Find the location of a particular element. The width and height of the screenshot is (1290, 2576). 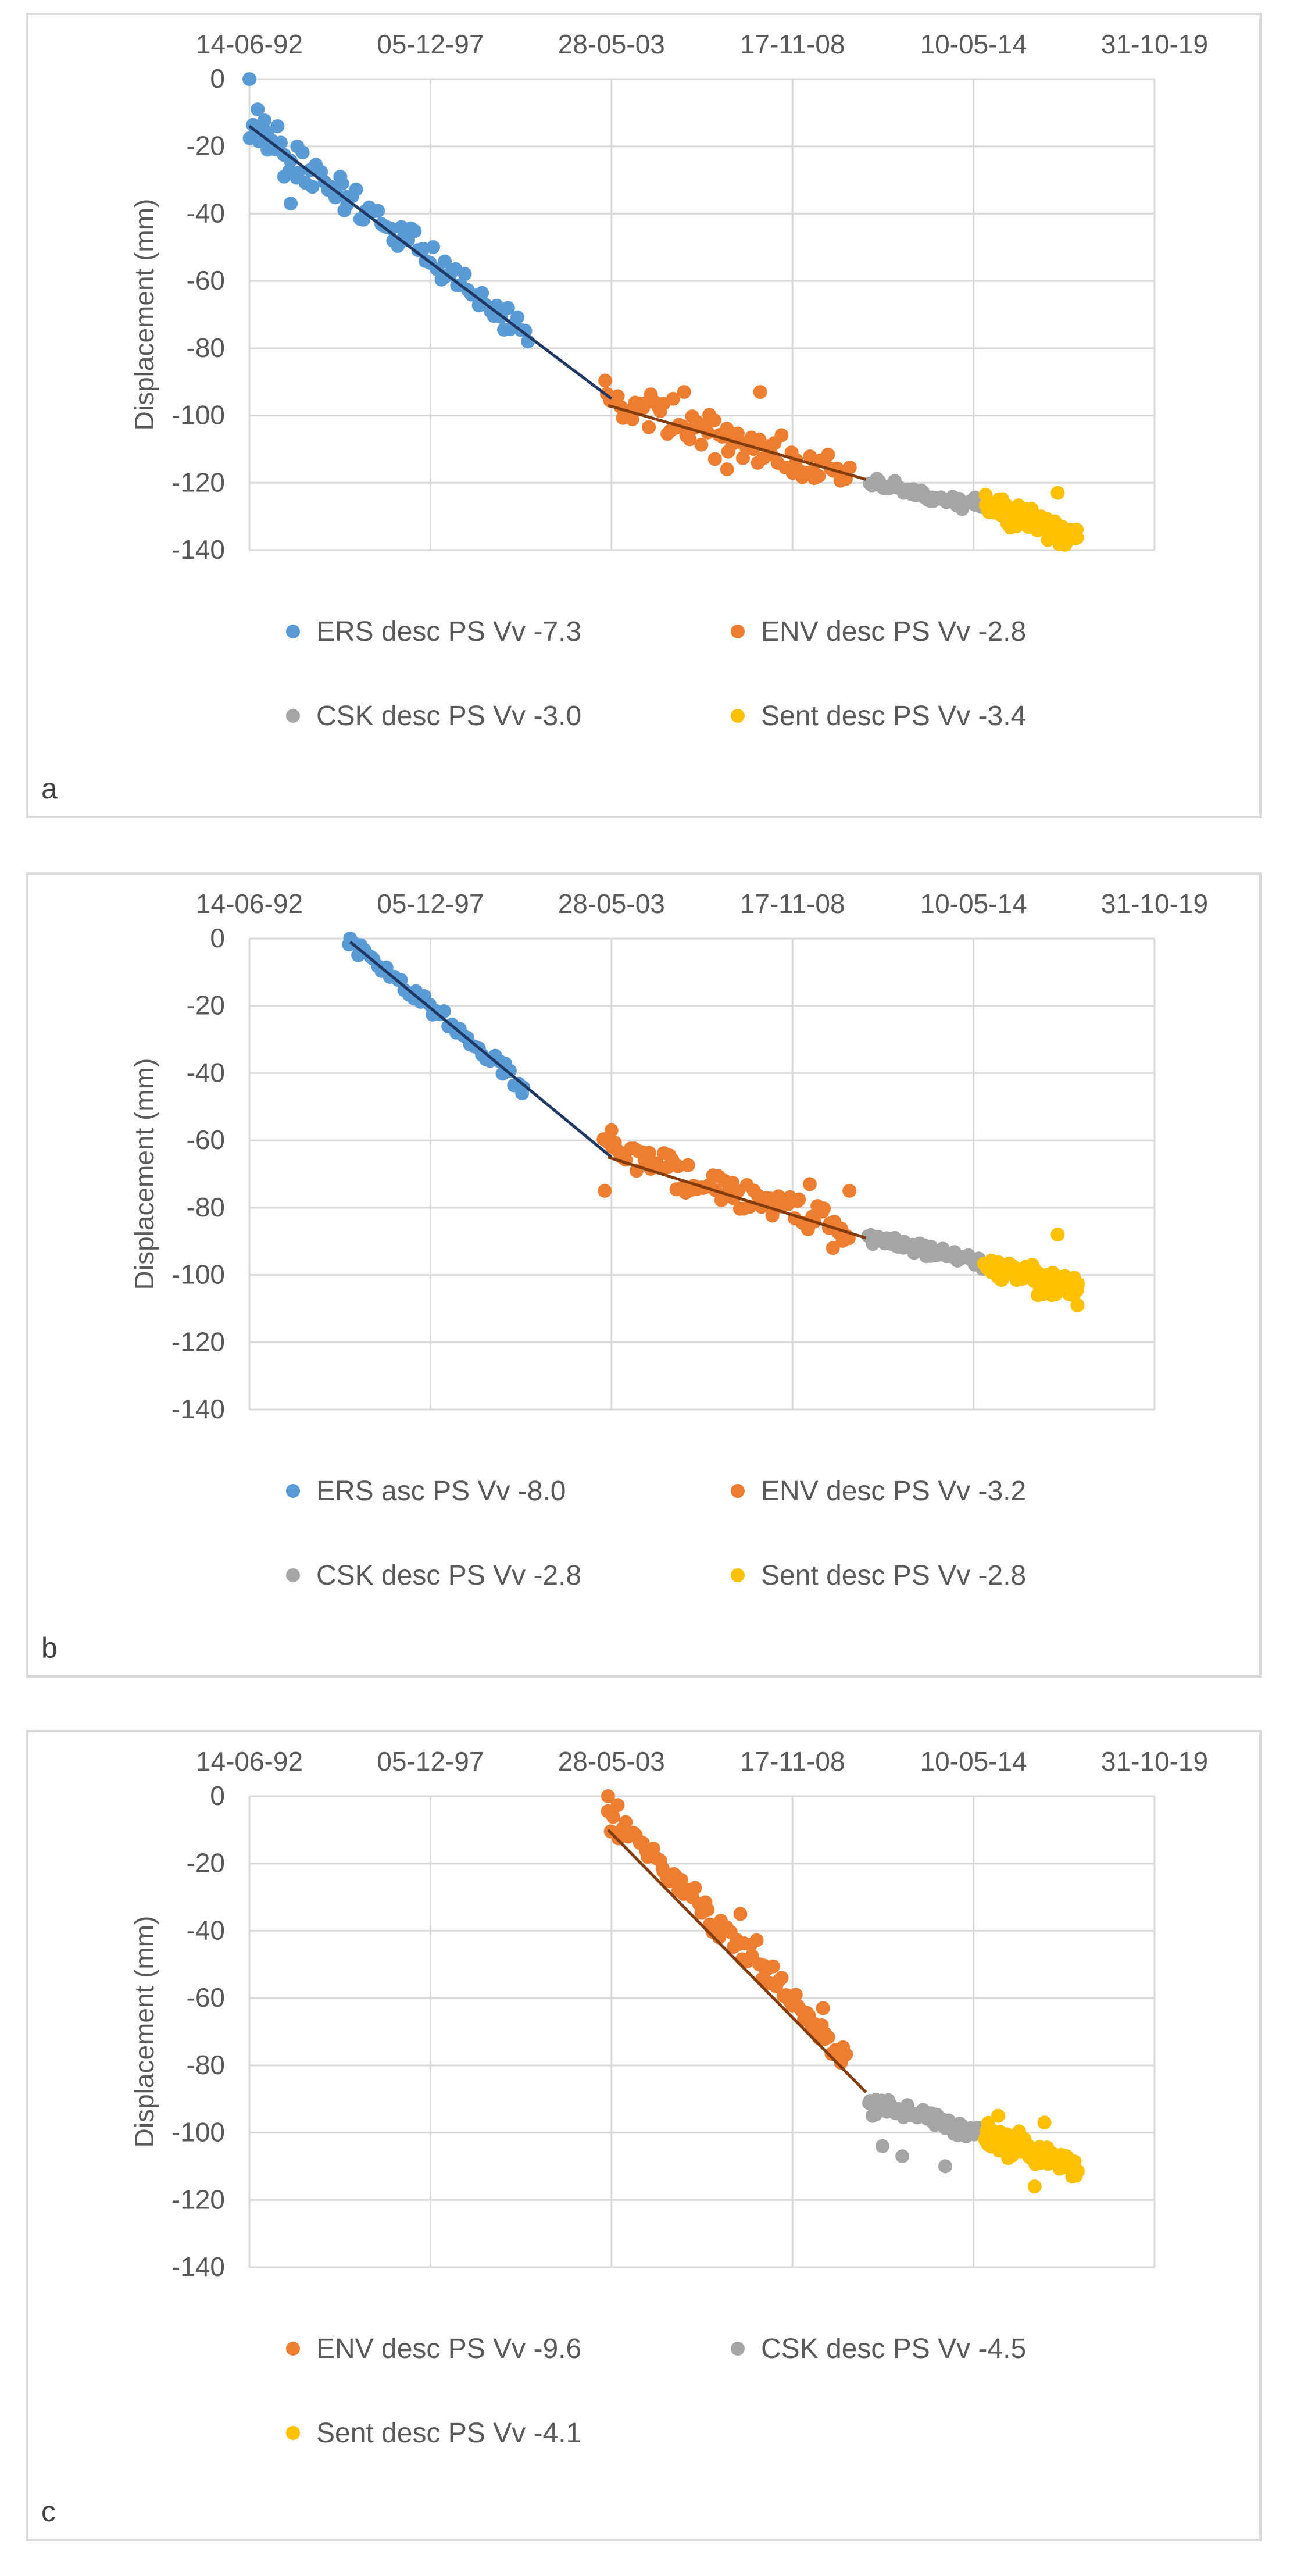

y-tick-label: 0 is located at coordinates (217, 78).